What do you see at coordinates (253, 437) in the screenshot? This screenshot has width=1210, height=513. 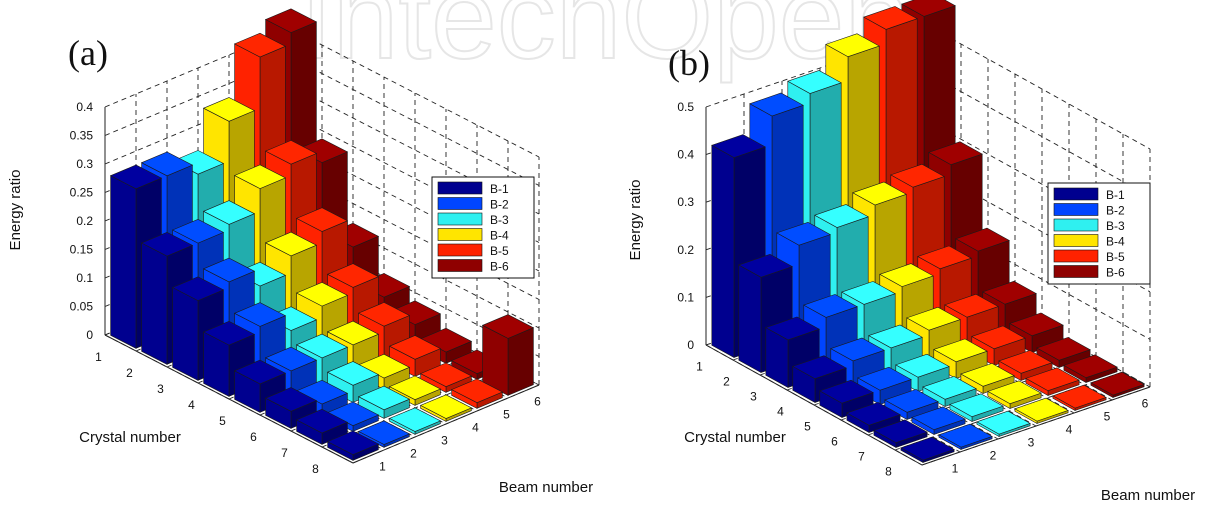 I see `crystal-tick-label: 6` at bounding box center [253, 437].